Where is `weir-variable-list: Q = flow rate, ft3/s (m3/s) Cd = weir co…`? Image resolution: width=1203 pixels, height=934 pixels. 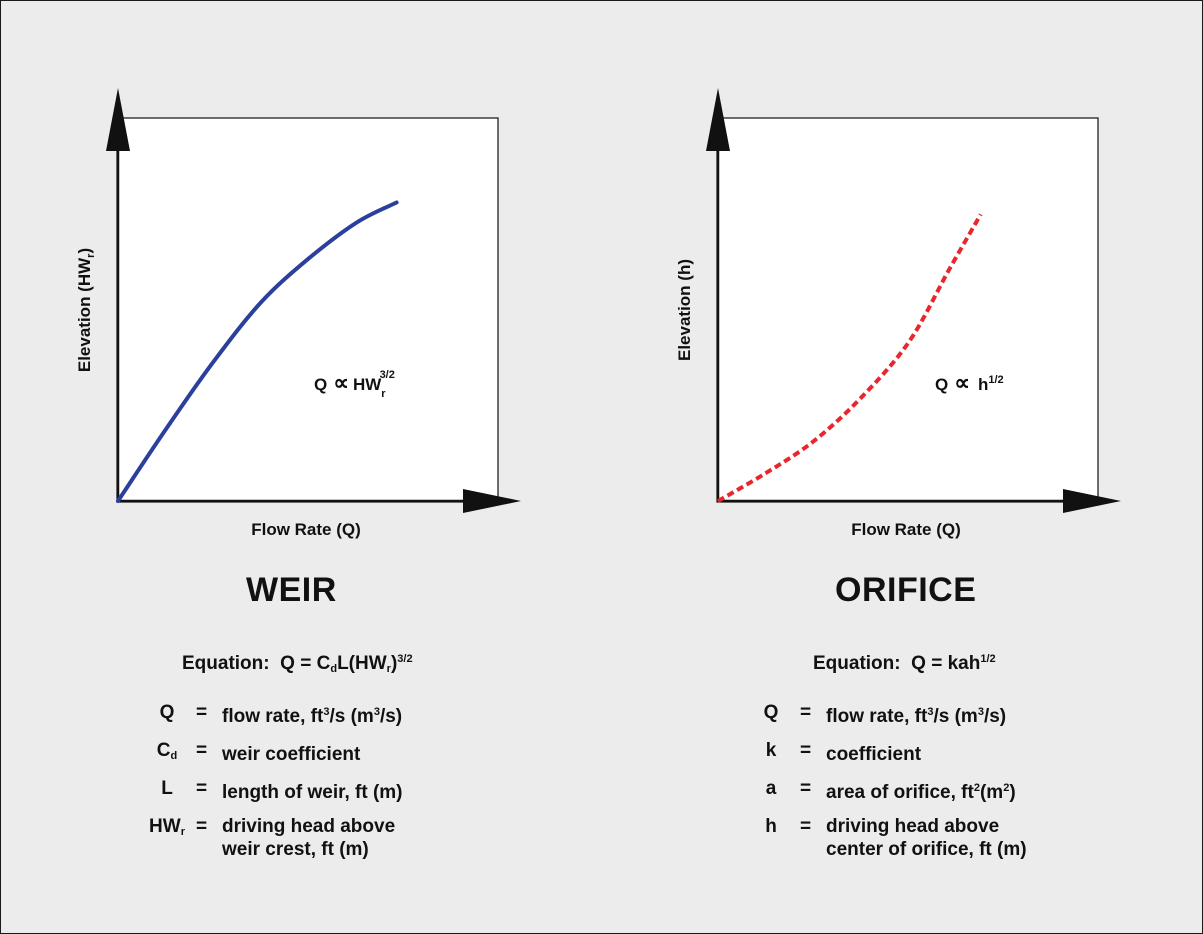 weir-variable-list: Q = flow rate, ft3/s (m3/s) Cd = weir co… is located at coordinates (270, 781).